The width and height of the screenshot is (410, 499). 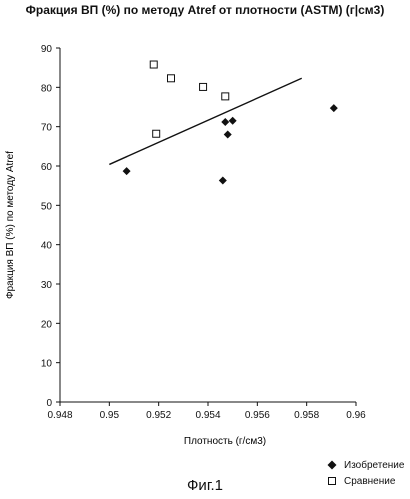 I want to click on x-axis-label: Плотность (г/см3), so click(x=225, y=441).